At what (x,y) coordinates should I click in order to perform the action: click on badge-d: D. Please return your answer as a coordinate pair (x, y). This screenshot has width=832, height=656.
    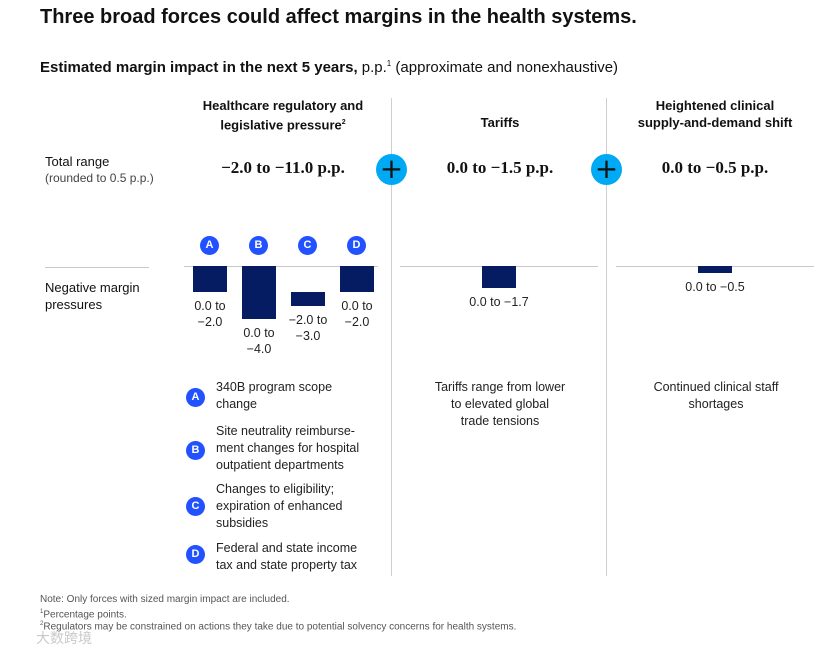
    Looking at the image, I should click on (356, 245).